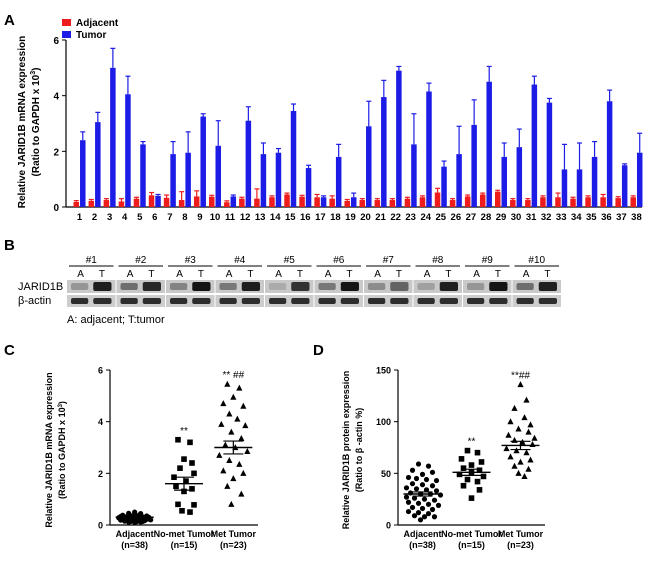 The height and width of the screenshot is (572, 650). I want to click on y-tick-label: 0, so click(388, 526).